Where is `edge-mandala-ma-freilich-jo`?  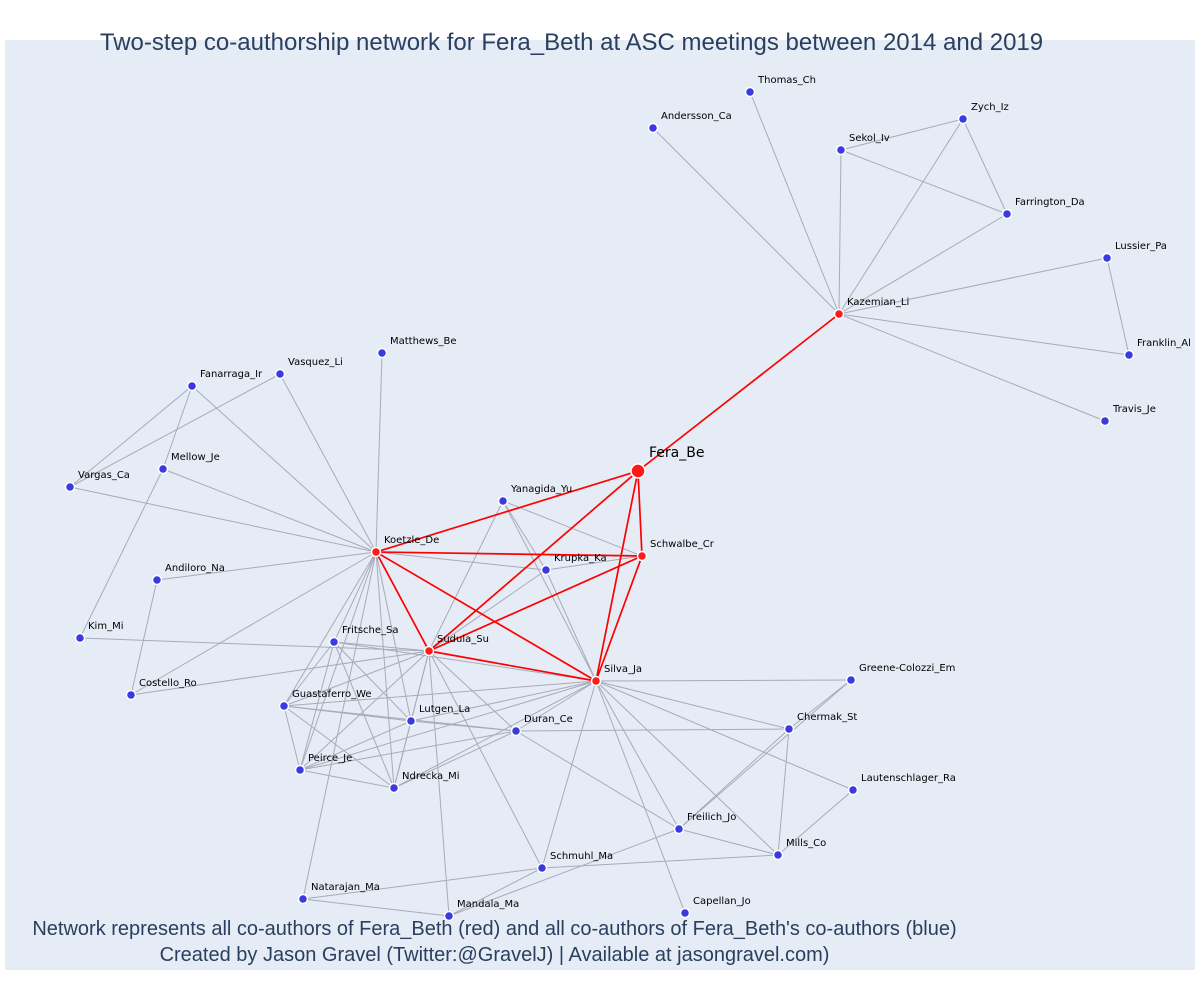 edge-mandala-ma-freilich-jo is located at coordinates (564, 872).